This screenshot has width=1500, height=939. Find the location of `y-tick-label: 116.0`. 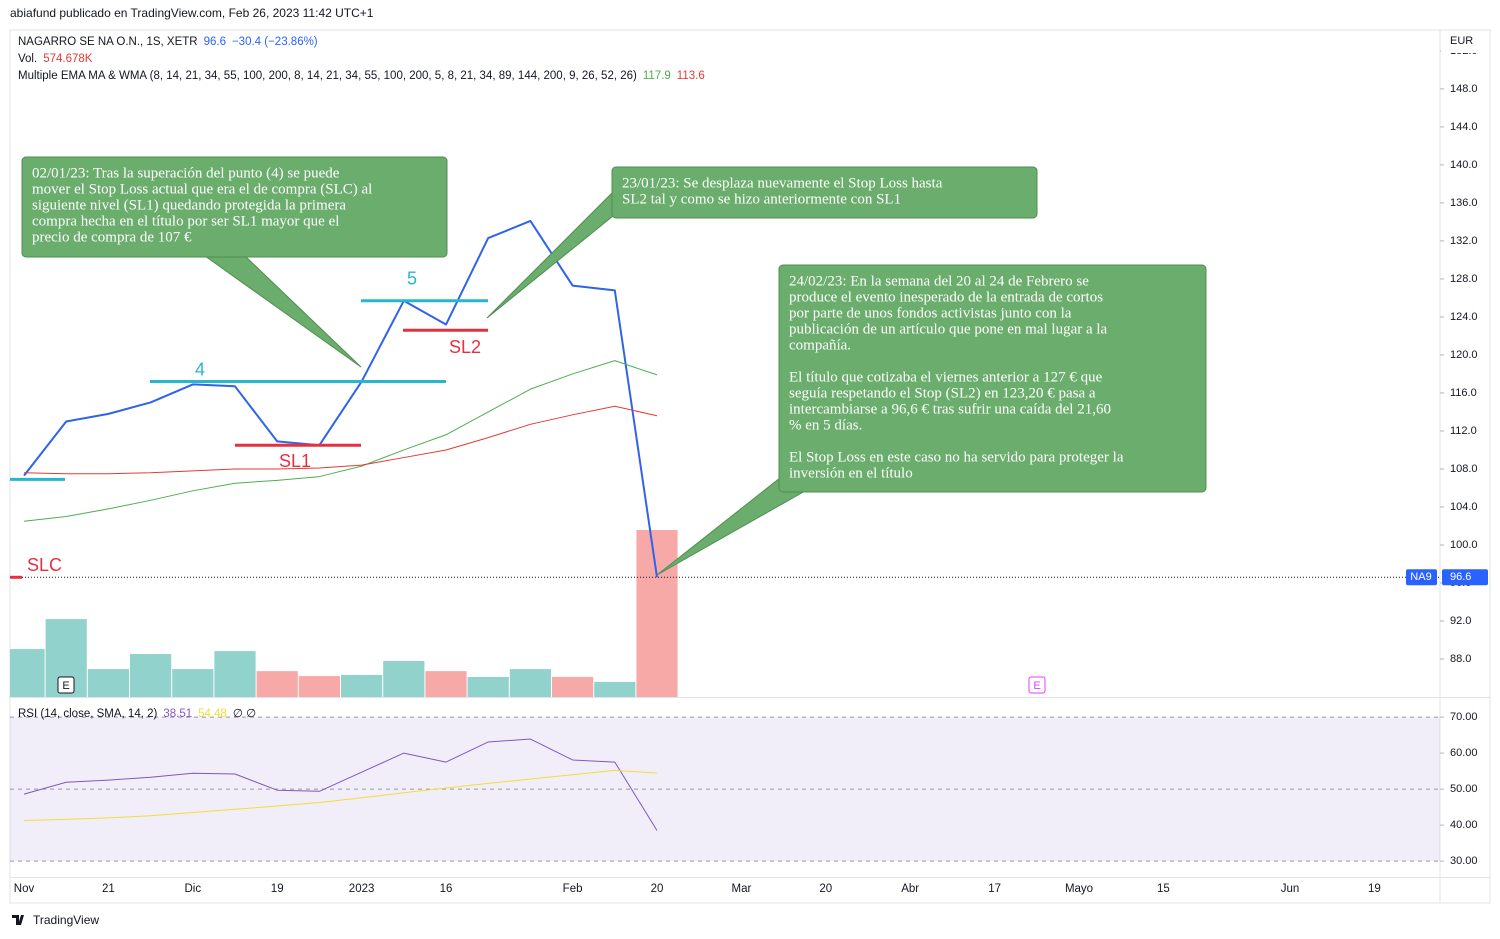

y-tick-label: 116.0 is located at coordinates (1463, 393).